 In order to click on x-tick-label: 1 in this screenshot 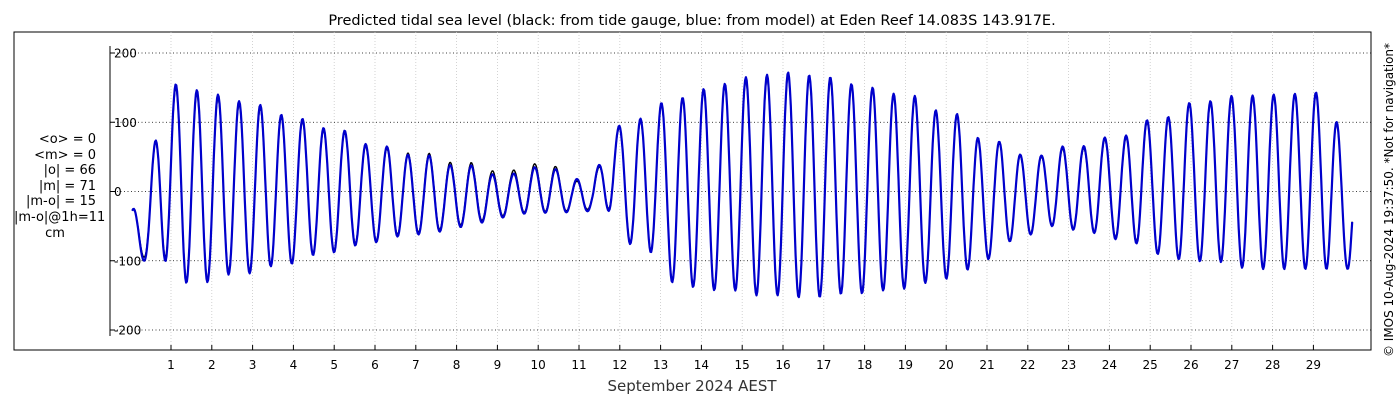, I will do `click(171, 365)`.